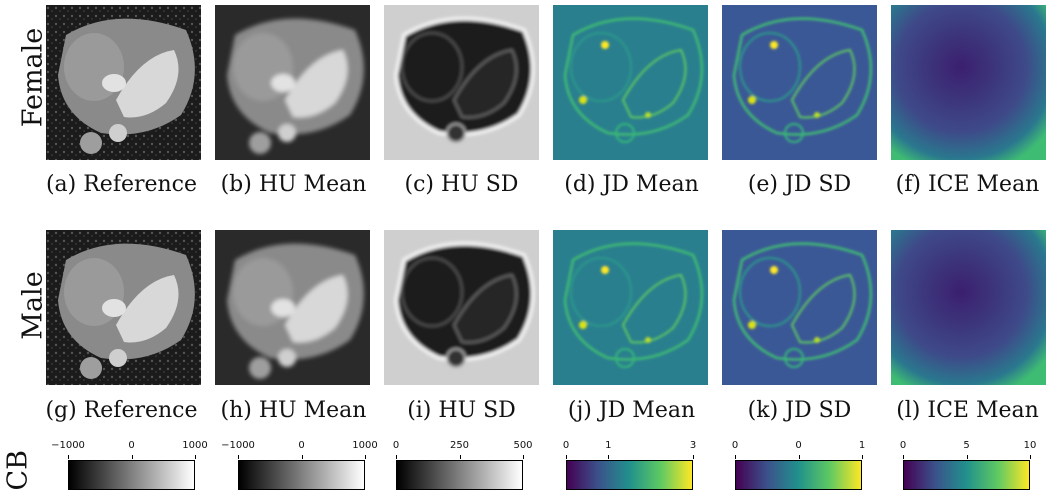 The height and width of the screenshot is (498, 1050). Describe the element at coordinates (121, 184) in the screenshot. I see `caption-a: (a) Reference` at that location.